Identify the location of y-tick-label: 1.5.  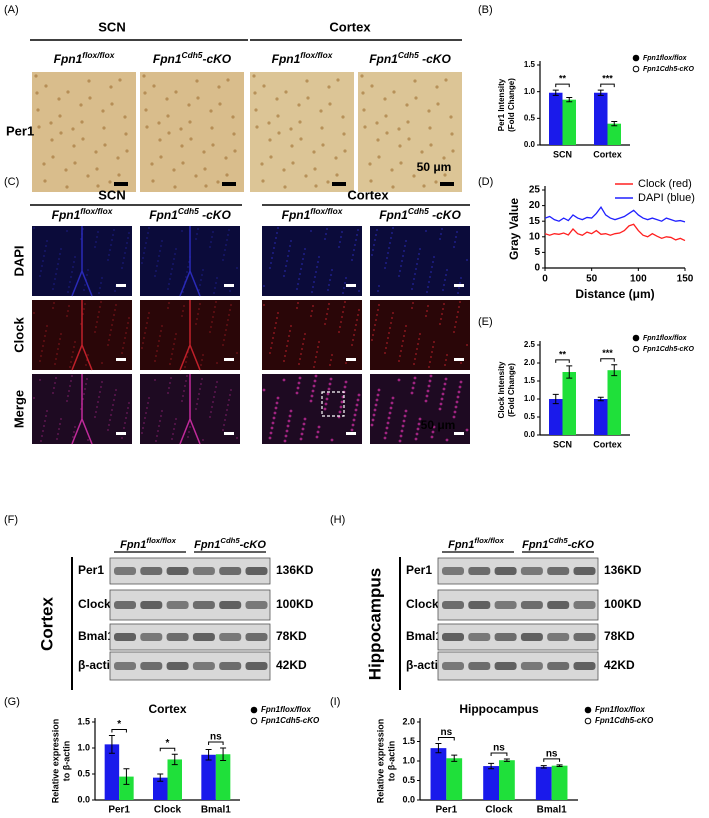
(530, 64).